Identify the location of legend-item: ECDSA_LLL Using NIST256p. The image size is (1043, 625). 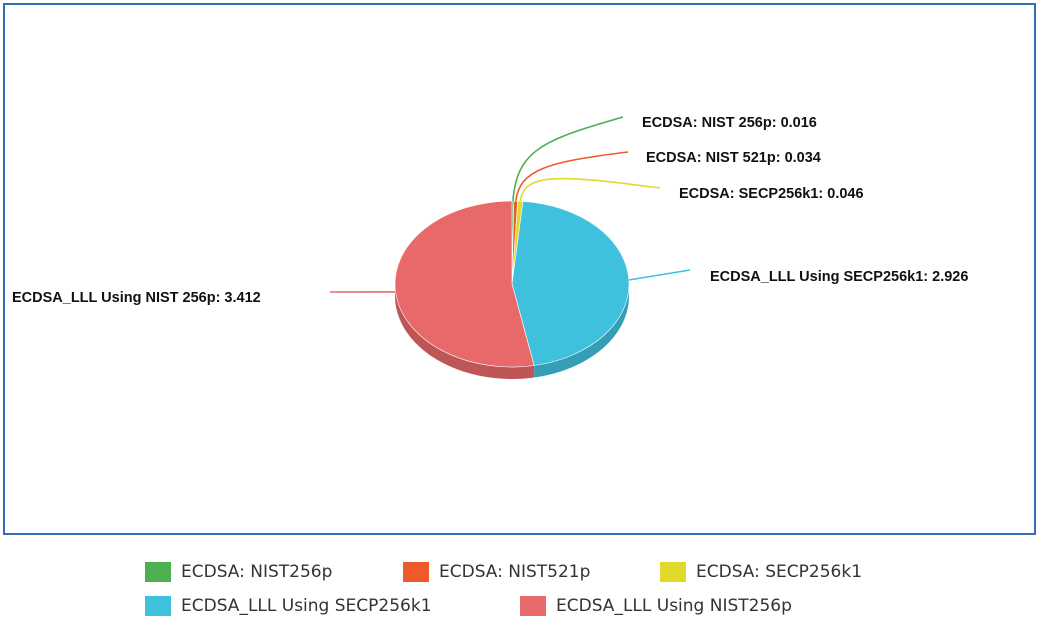
(656, 606).